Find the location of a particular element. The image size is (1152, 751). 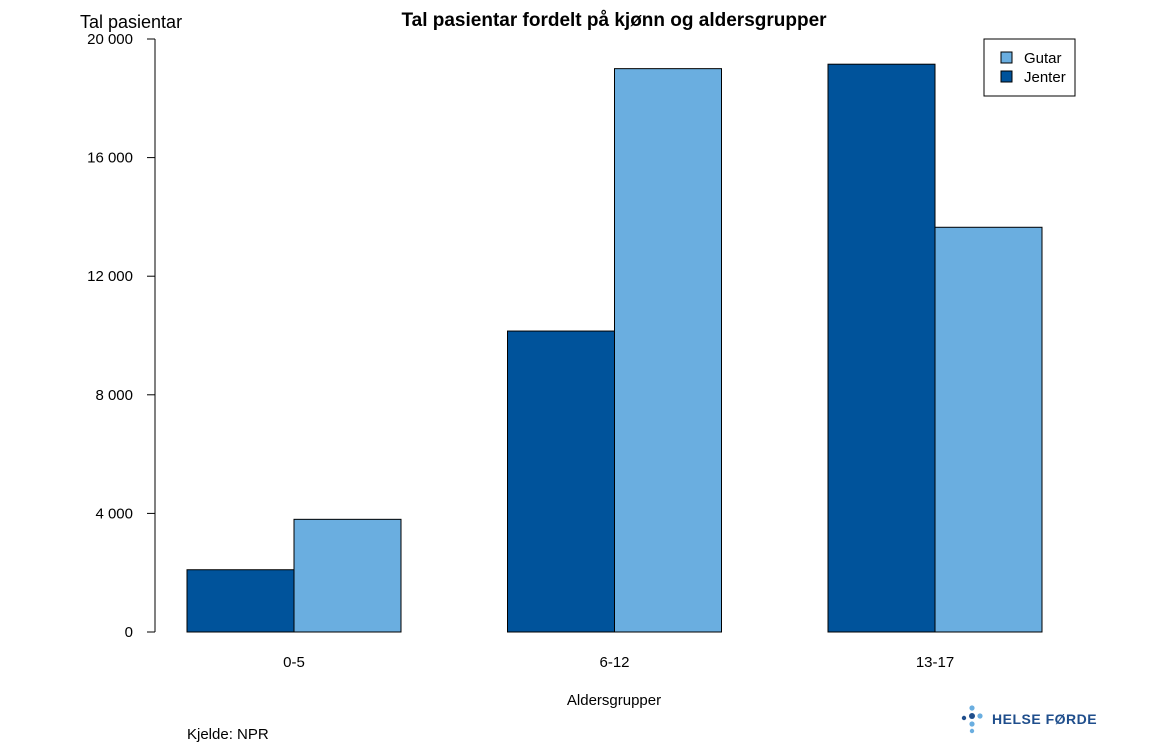

legend-box is located at coordinates (1029, 67).